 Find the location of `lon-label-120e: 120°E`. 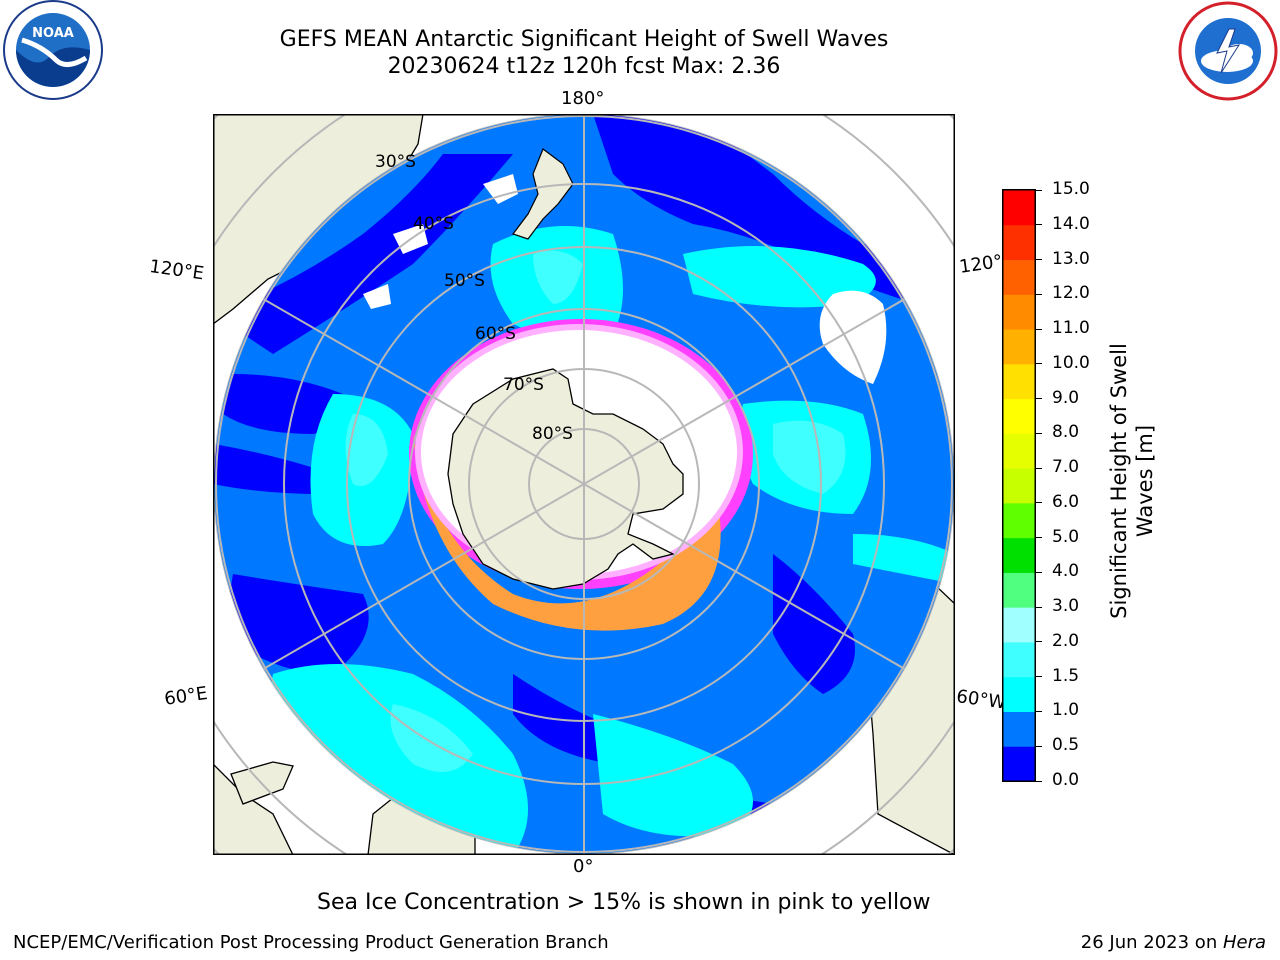

lon-label-120e: 120°E is located at coordinates (177, 270).